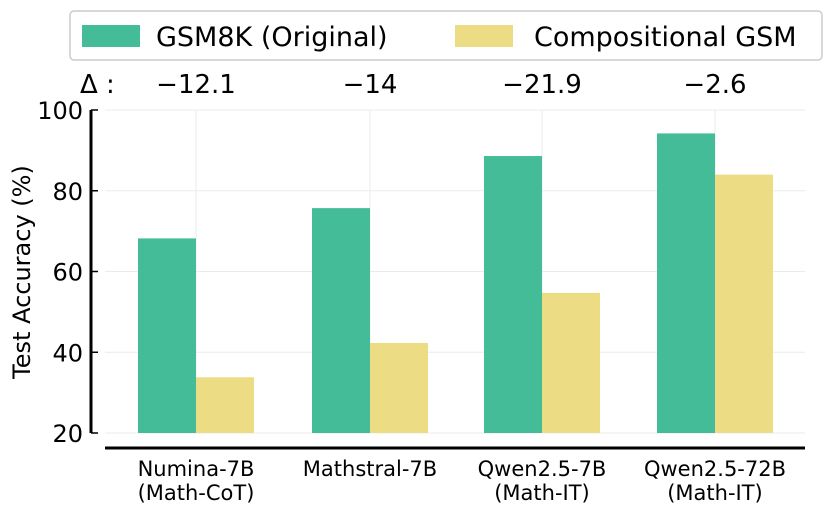 This screenshot has width=831, height=514. I want to click on x-tick-label: Mathstral-7B, so click(370, 469).